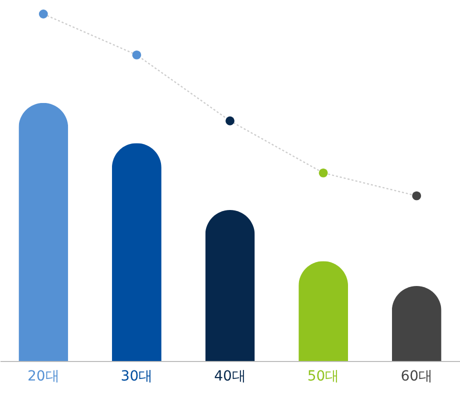  I want to click on x-tick-label: 60대, so click(416, 376).